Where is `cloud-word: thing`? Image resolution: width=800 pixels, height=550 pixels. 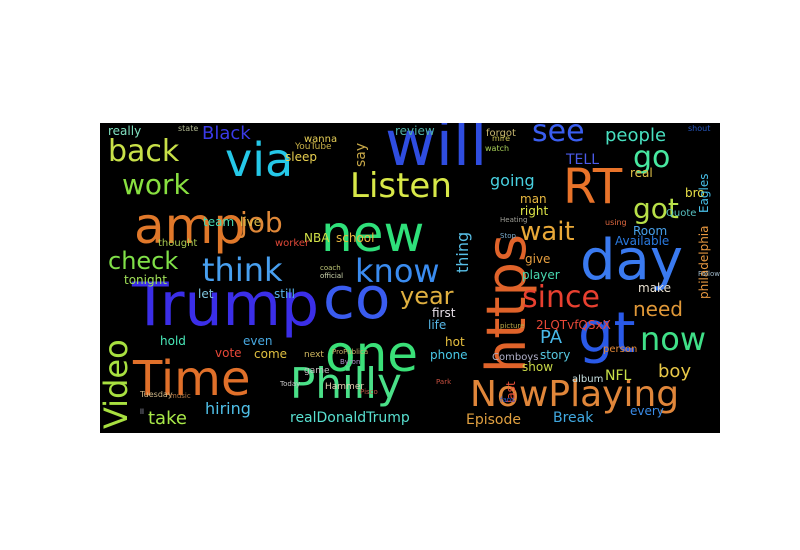
cloud-word: thing is located at coordinates (462, 252).